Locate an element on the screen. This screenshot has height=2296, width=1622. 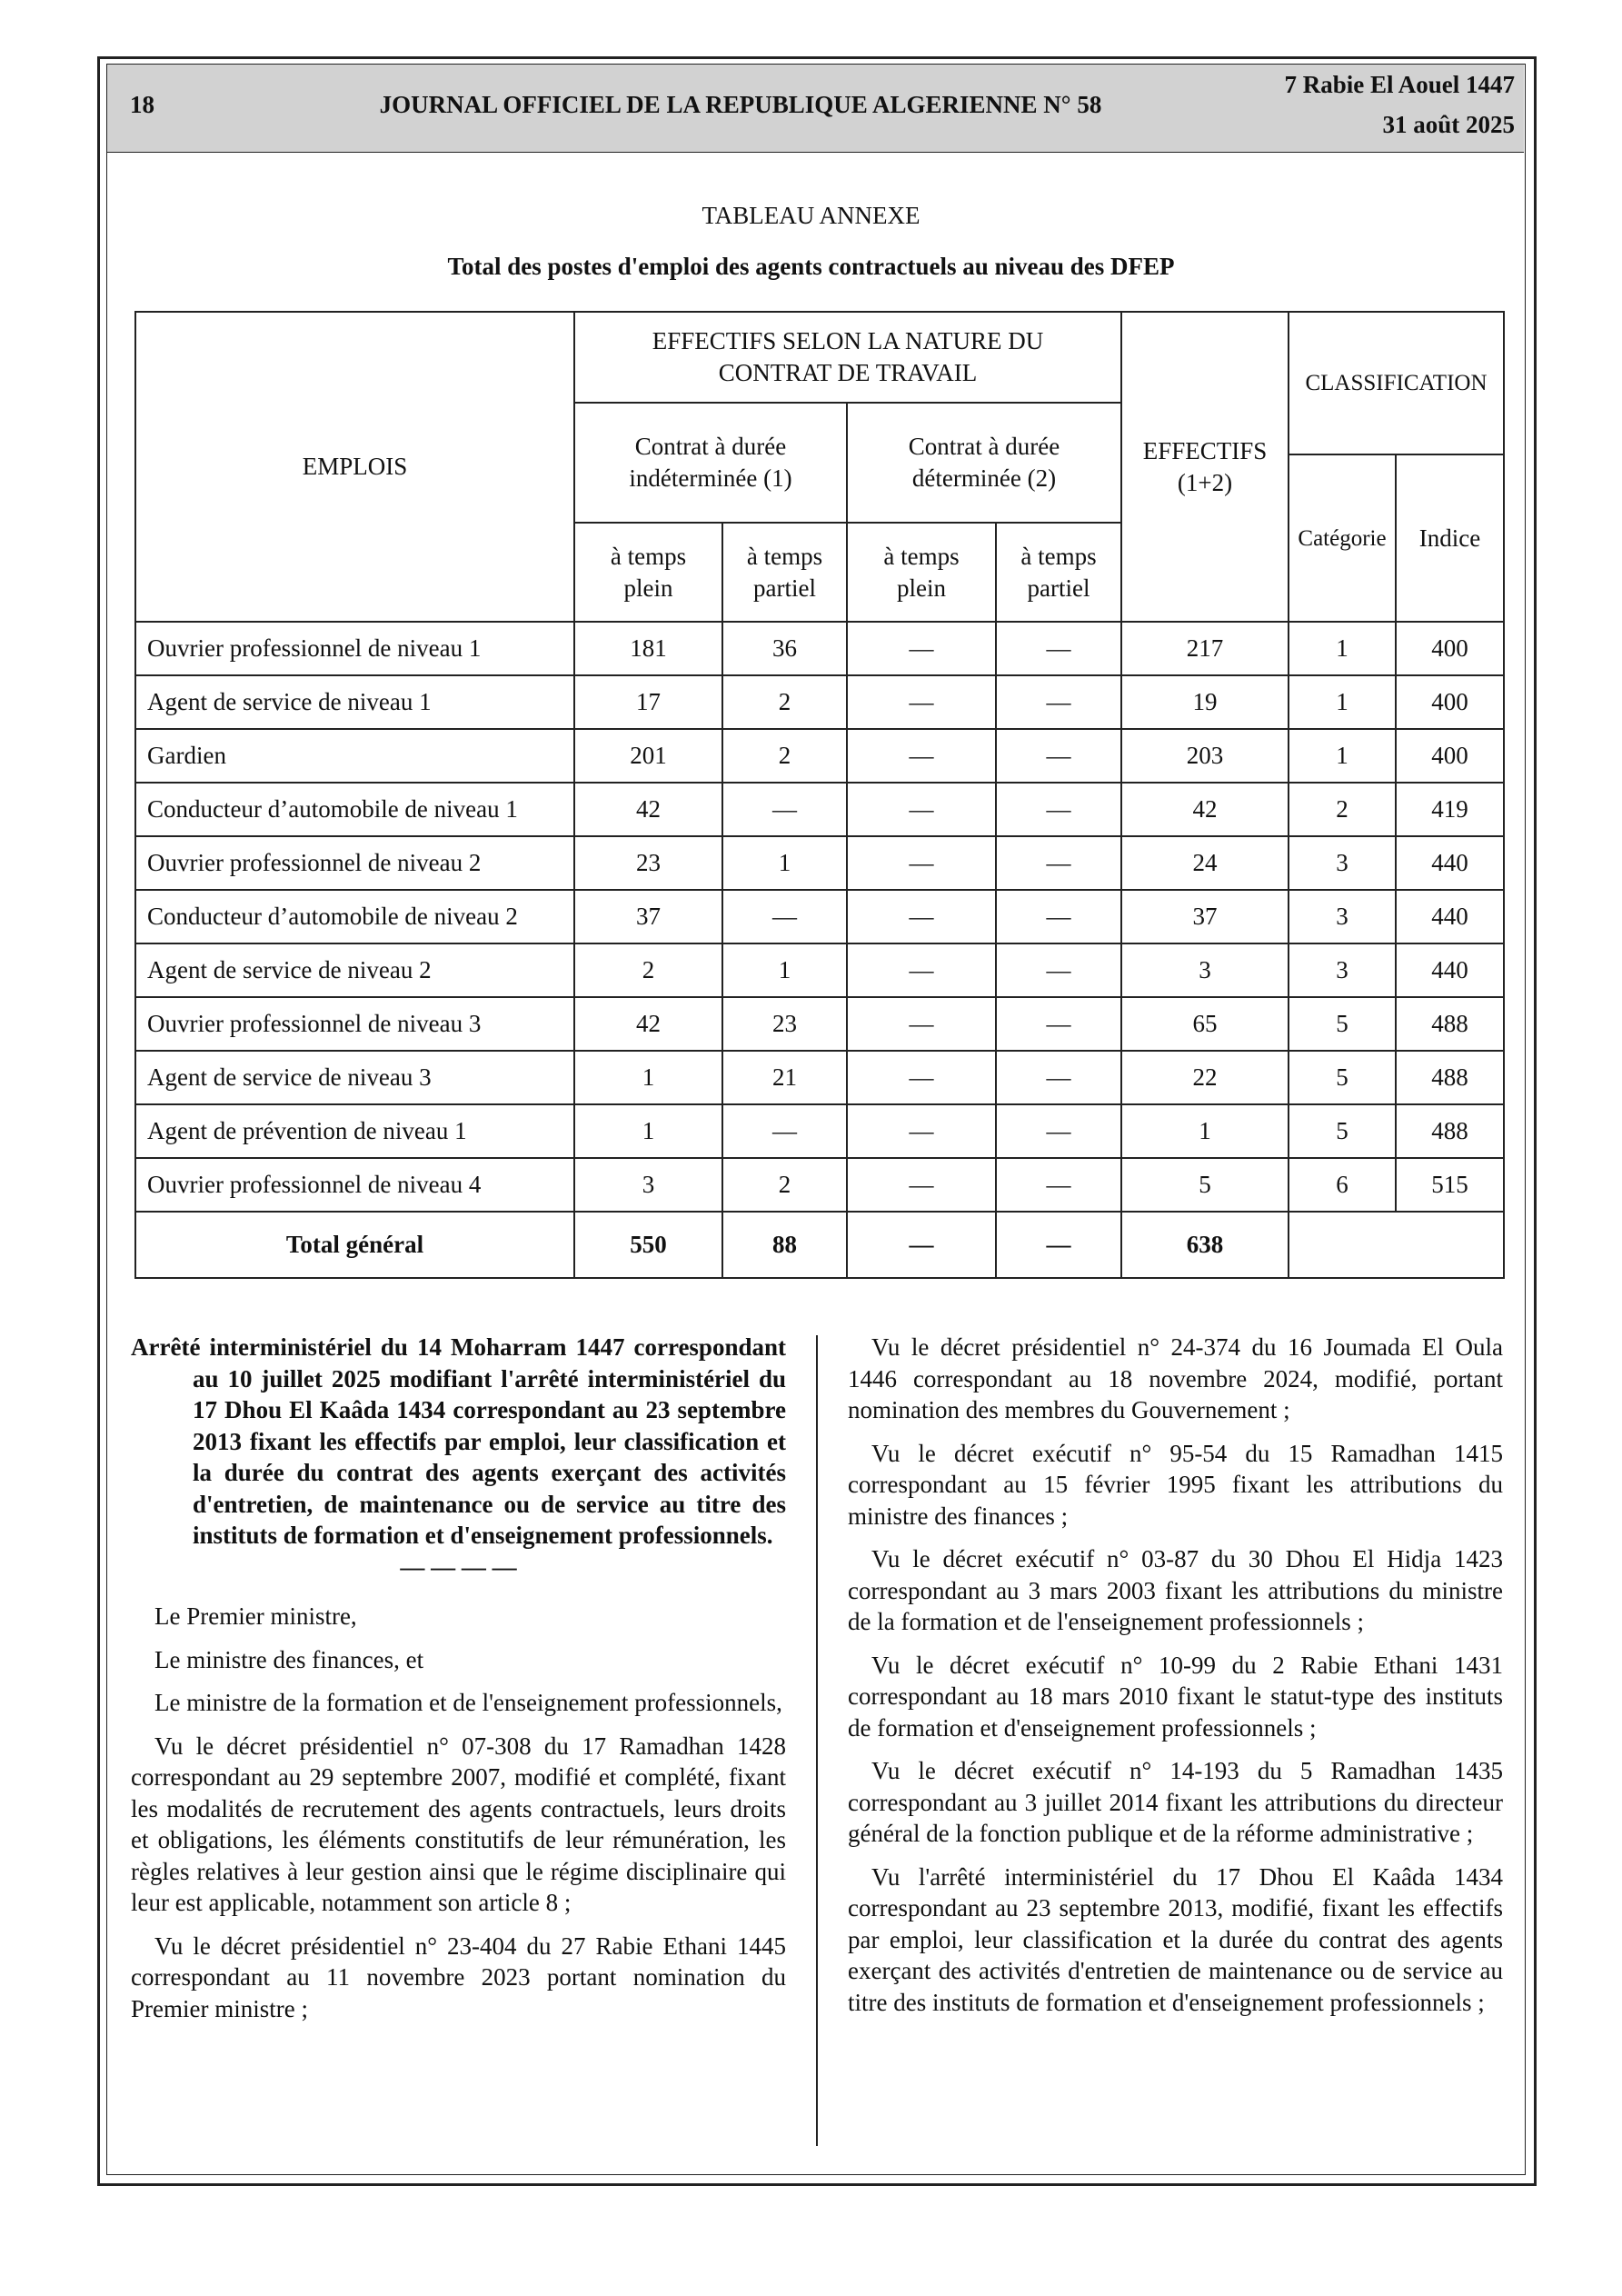
total-cell: 88 is located at coordinates (784, 1245).